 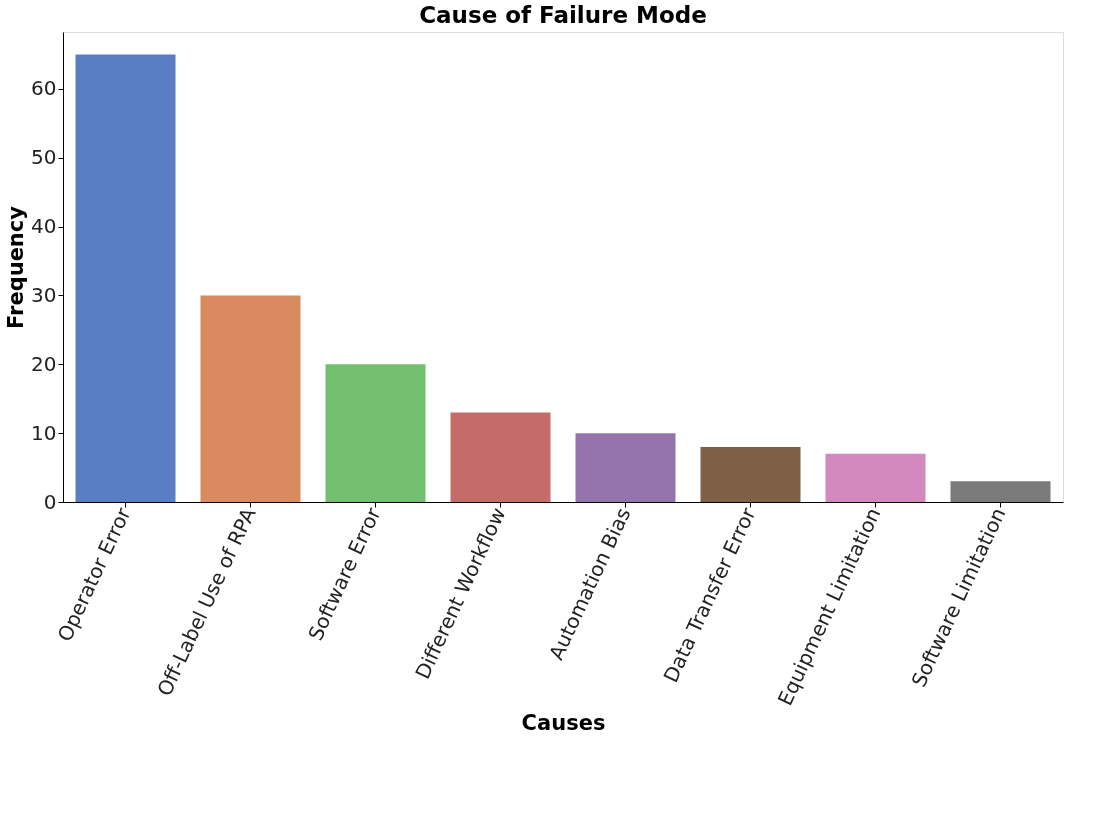 I want to click on chart-title: Cause of Failure Mode, so click(x=563, y=15).